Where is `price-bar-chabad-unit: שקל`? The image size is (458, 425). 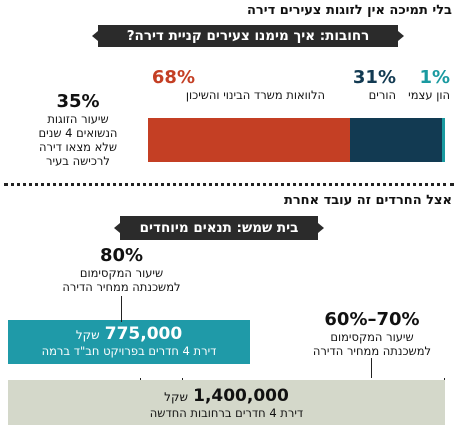 price-bar-chabad-unit: שקל is located at coordinates (87, 335).